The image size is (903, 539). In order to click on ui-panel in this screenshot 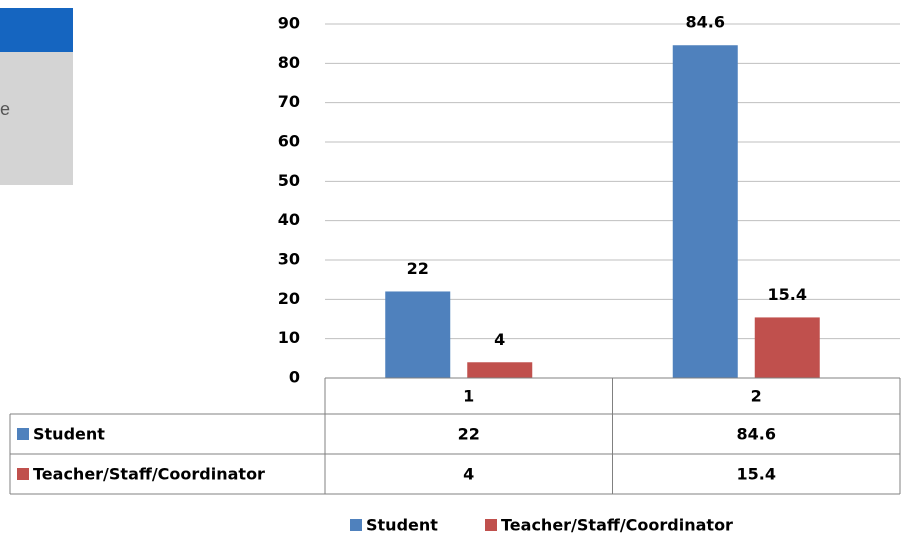, I will do `click(36, 118)`.